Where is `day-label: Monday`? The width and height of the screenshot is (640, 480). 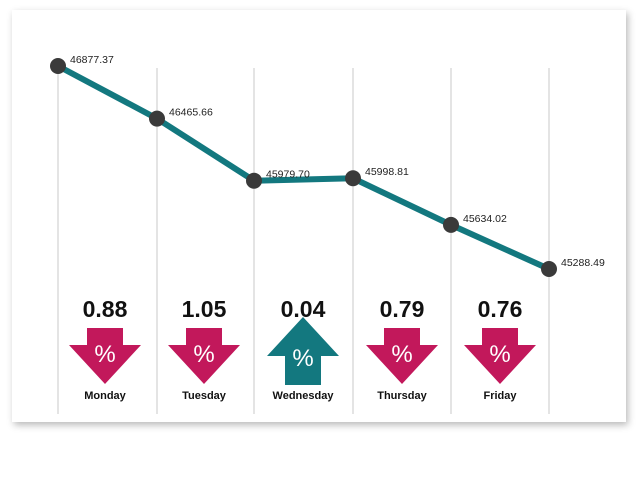 day-label: Monday is located at coordinates (105, 396).